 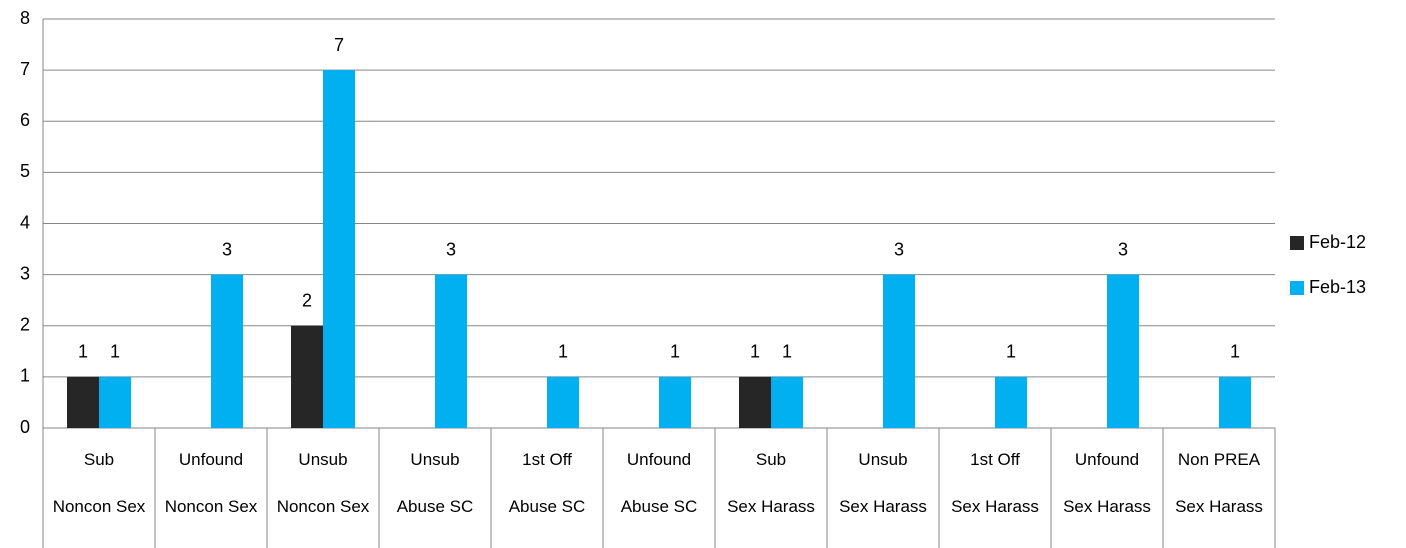 What do you see at coordinates (25, 325) in the screenshot?
I see `y-tick-label: 2` at bounding box center [25, 325].